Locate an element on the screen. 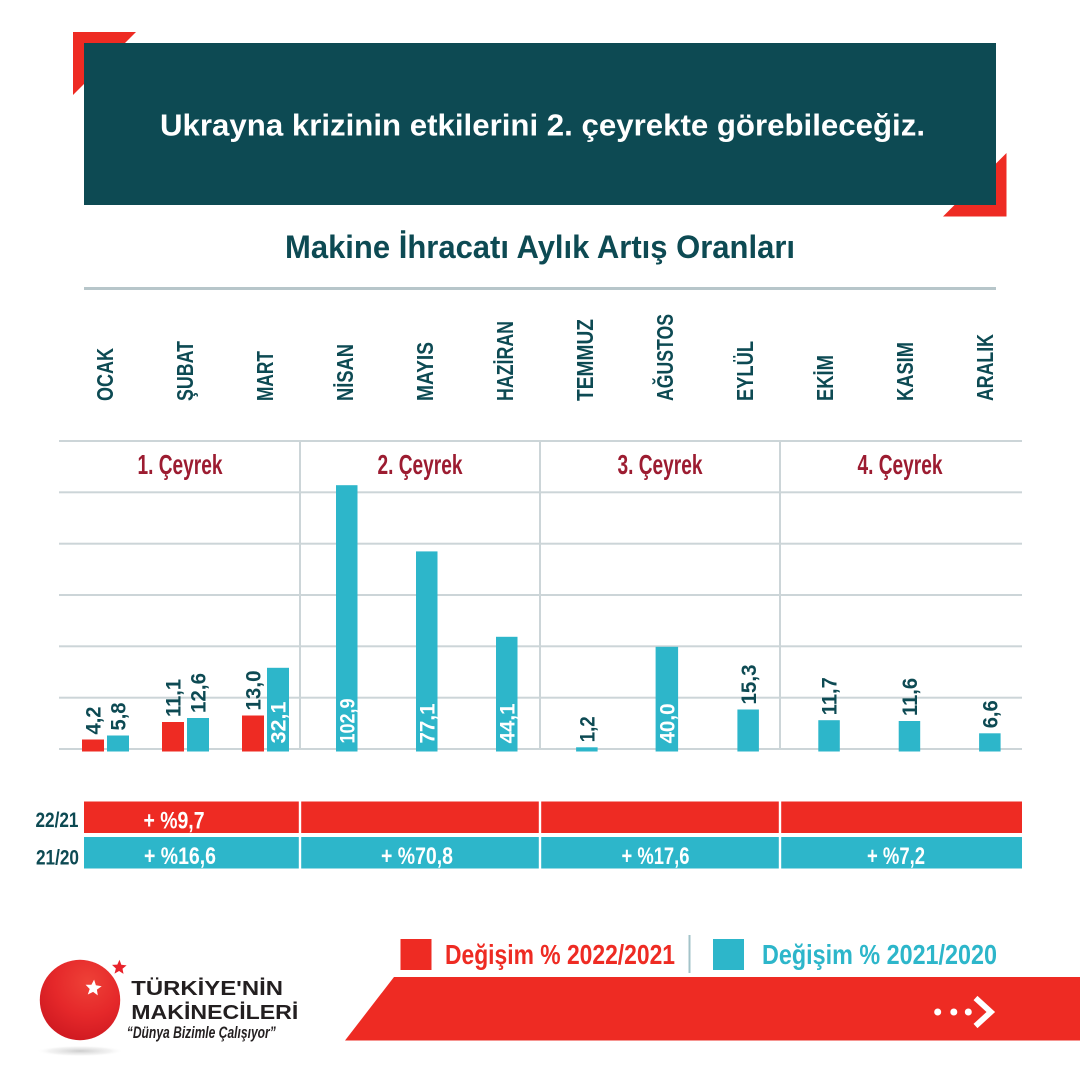 This screenshot has width=1080, height=1080. svg-text: AĞUSTOS is located at coordinates (664, 357).